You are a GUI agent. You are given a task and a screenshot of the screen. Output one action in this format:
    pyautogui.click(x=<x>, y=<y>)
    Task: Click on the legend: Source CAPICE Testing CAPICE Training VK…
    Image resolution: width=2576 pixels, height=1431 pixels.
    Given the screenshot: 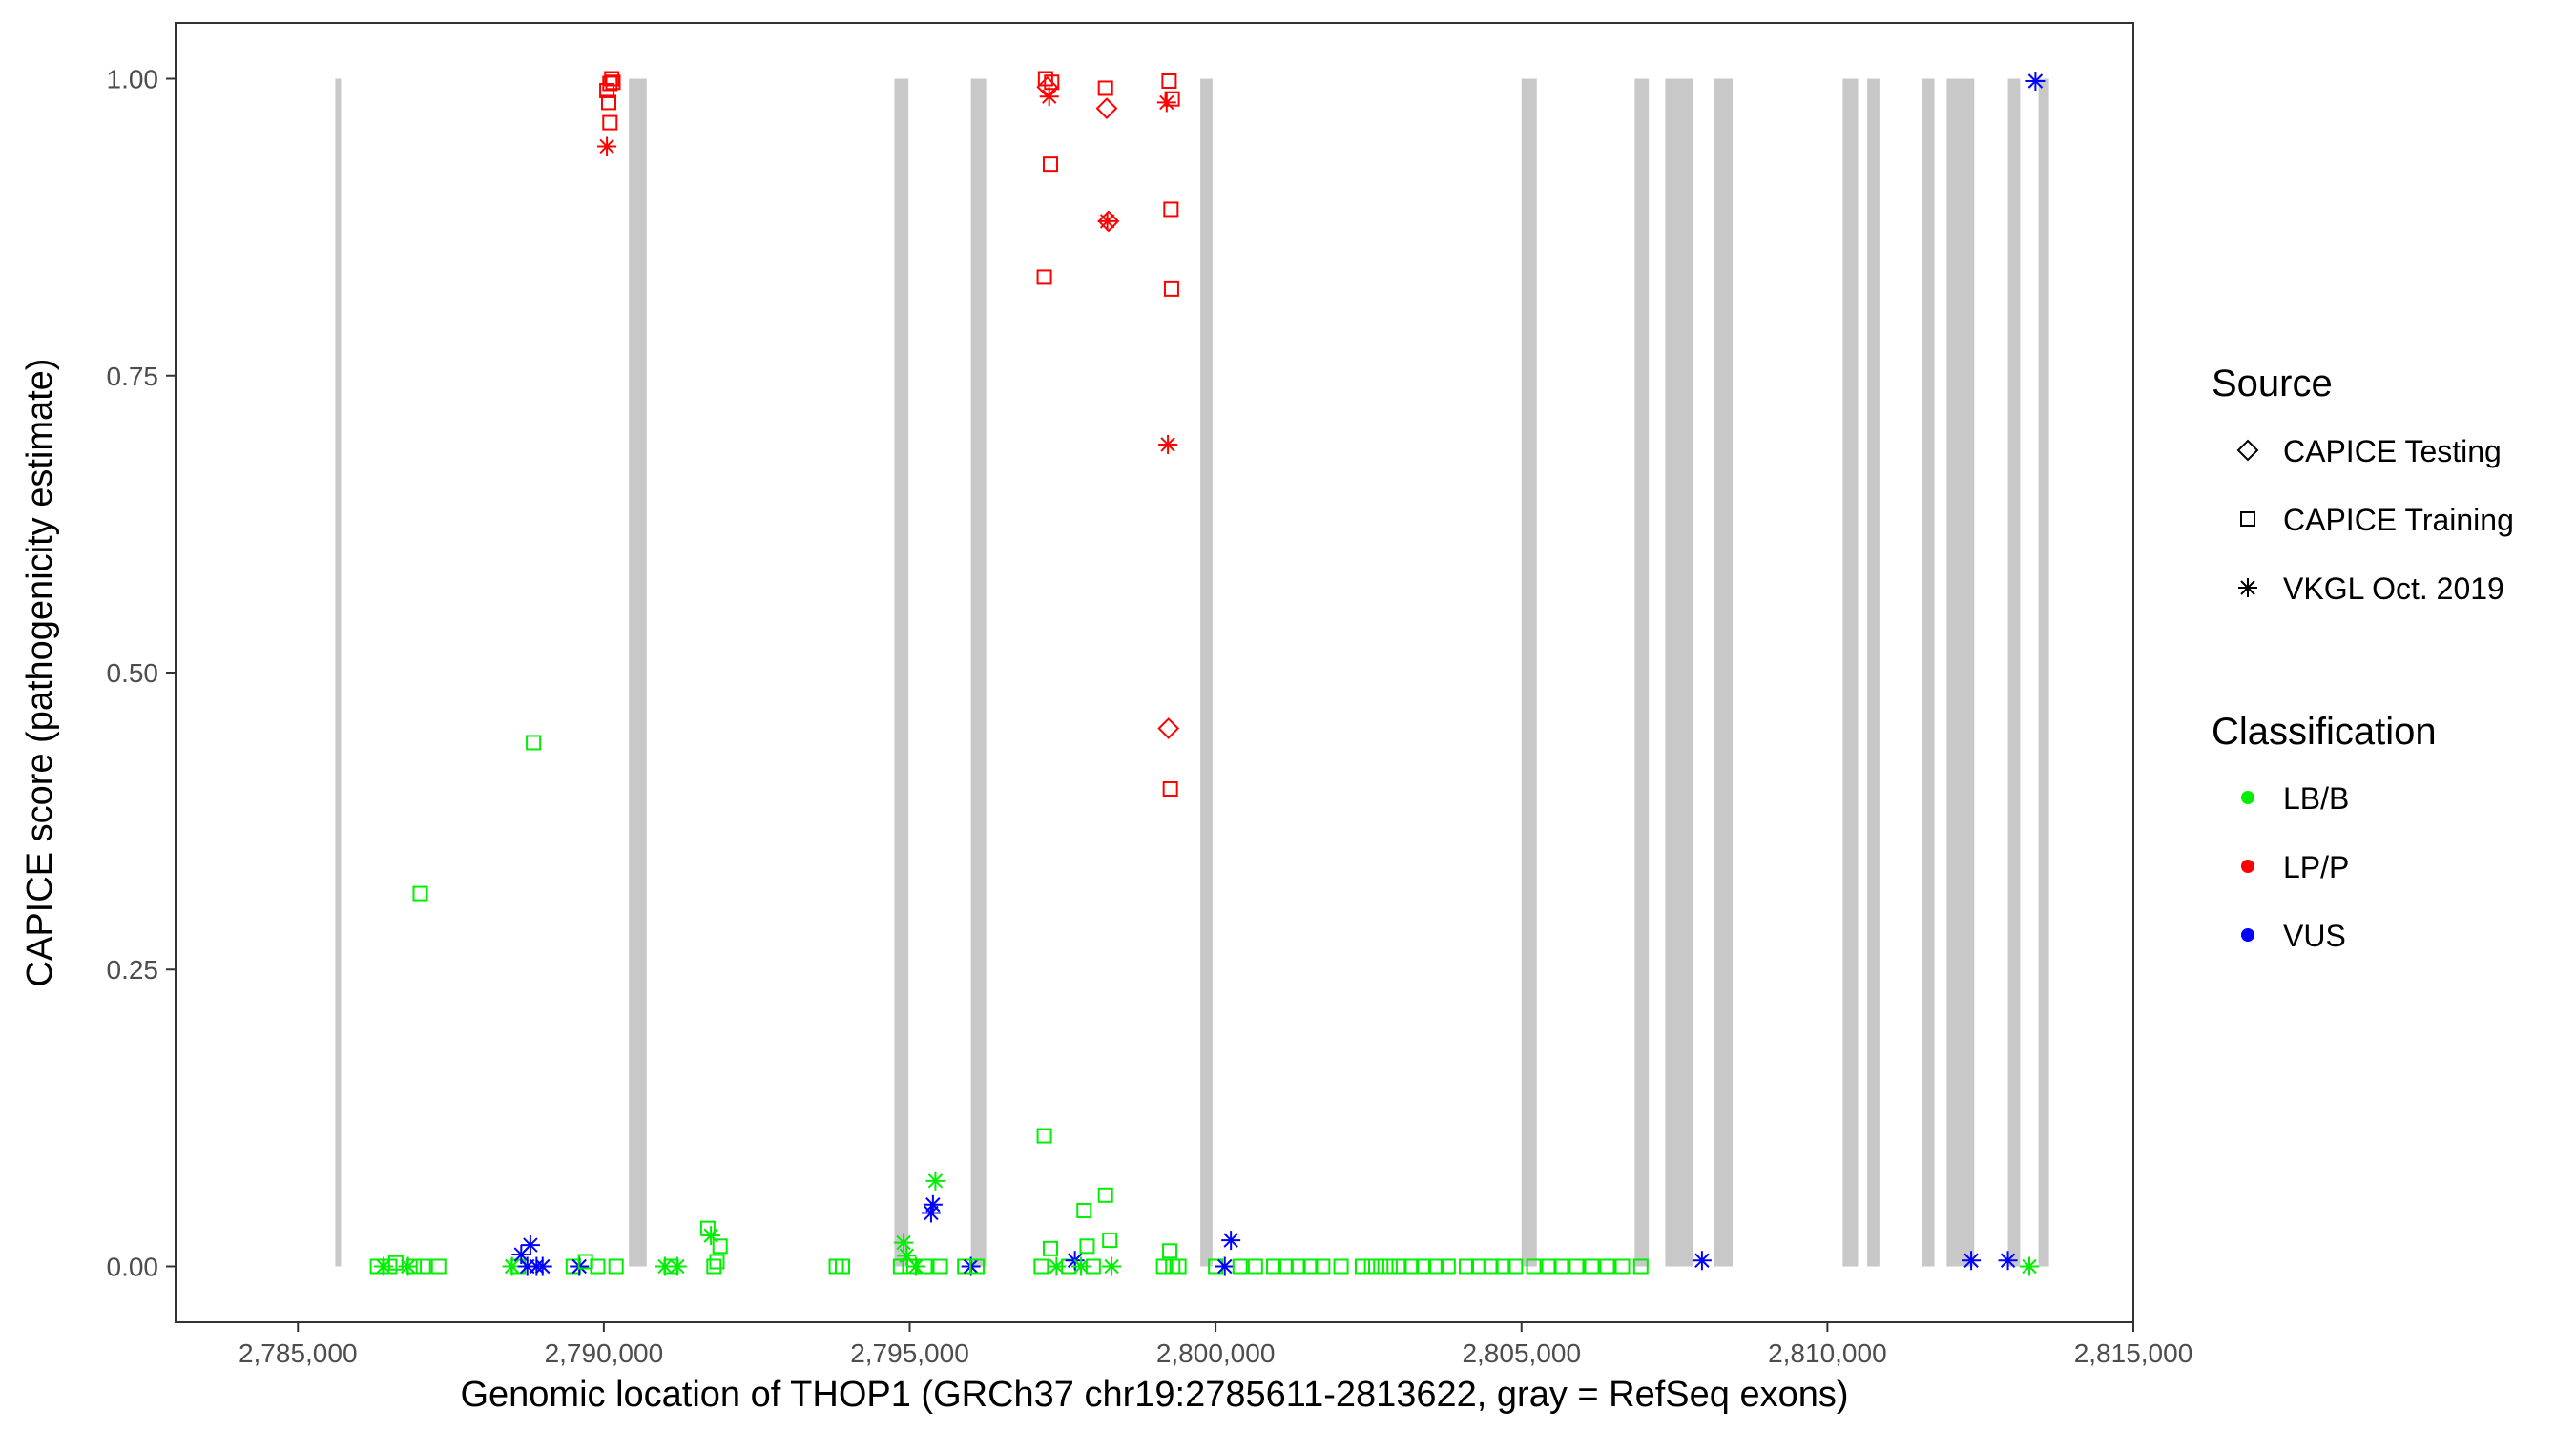 What is the action you would take?
    pyautogui.click(x=2363, y=658)
    